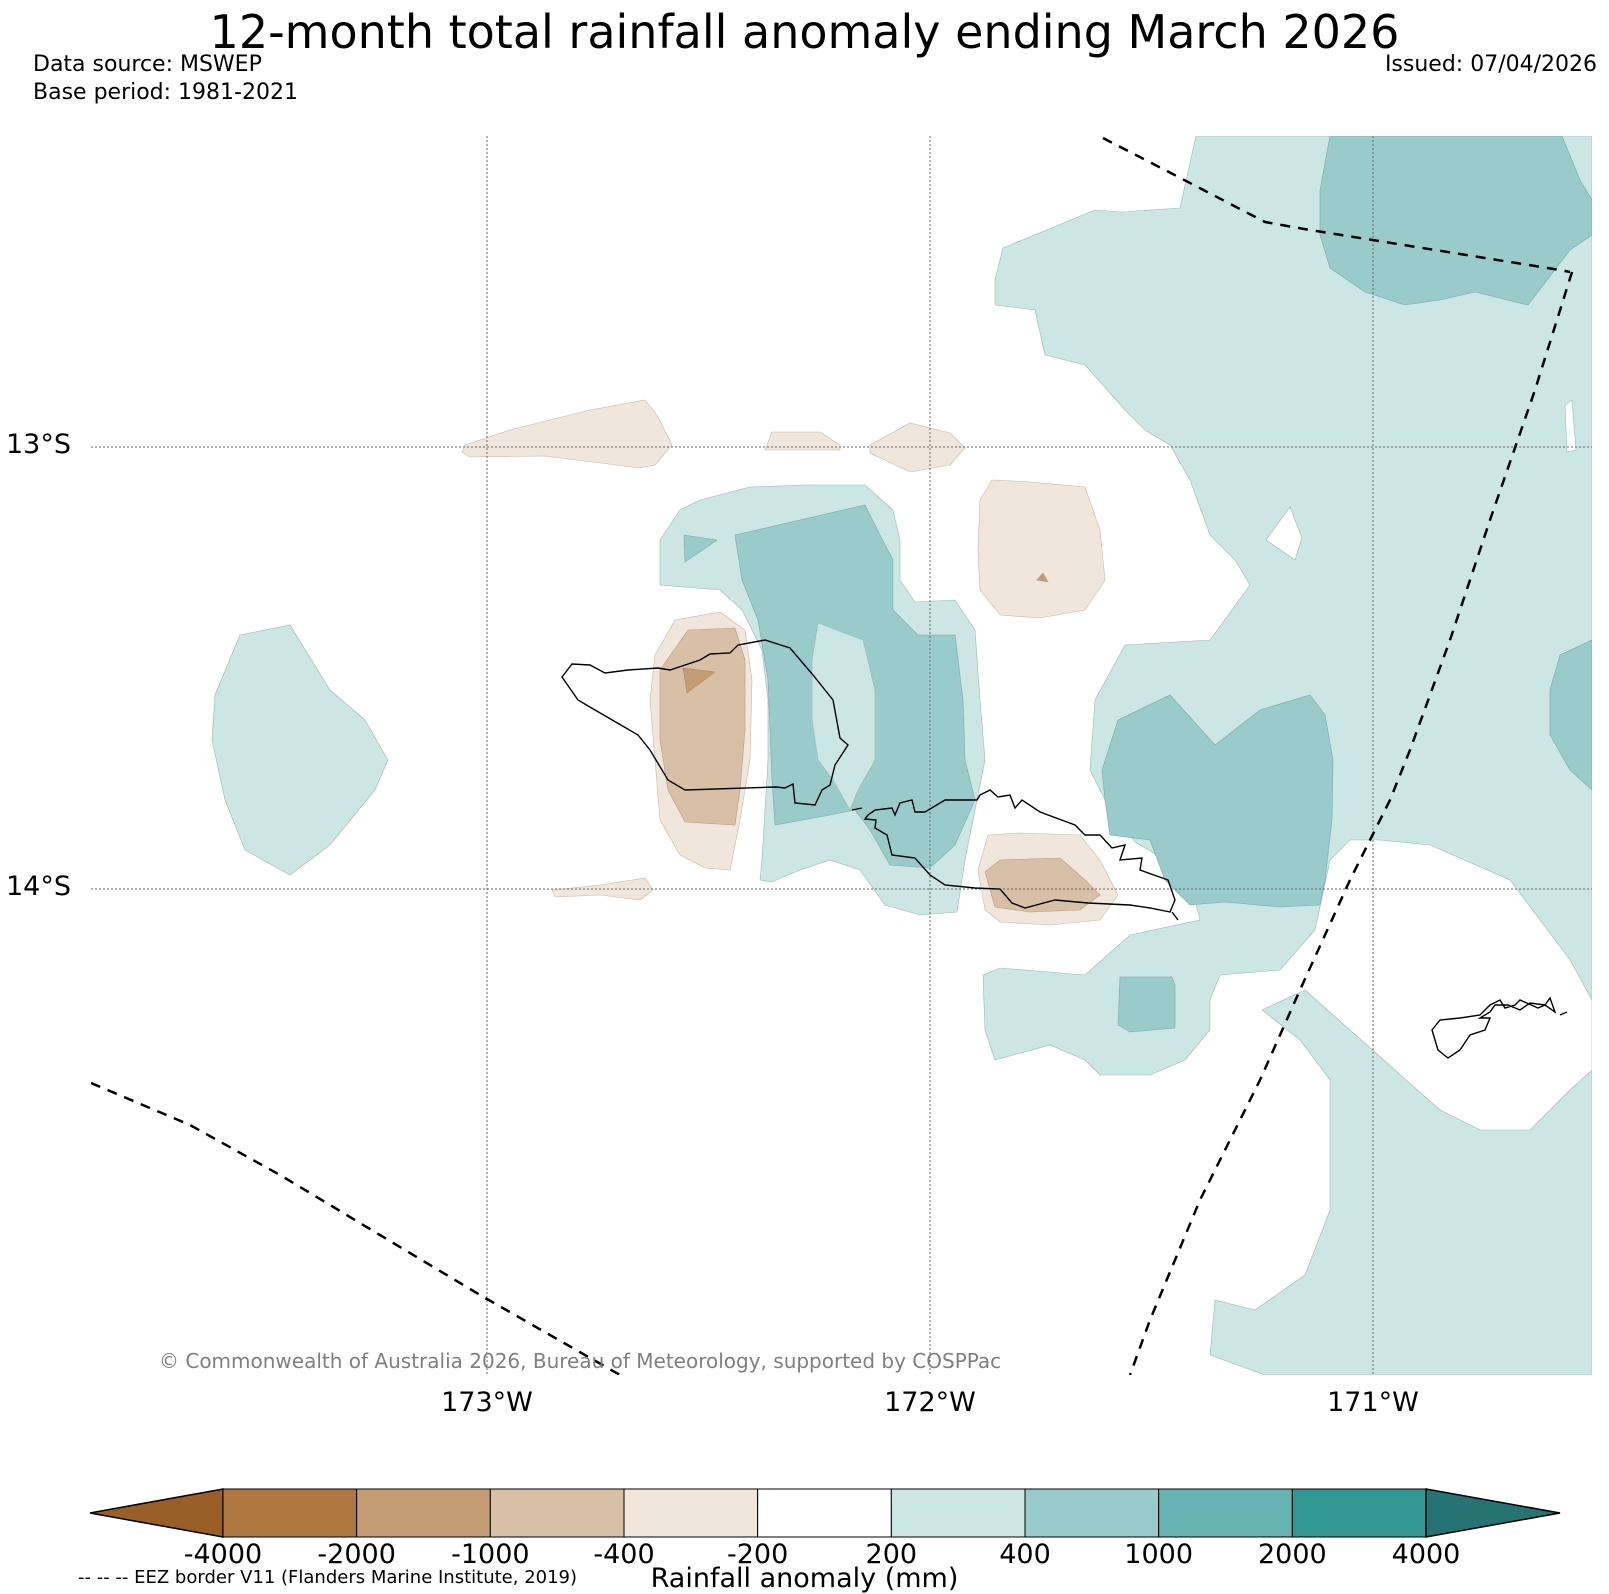 The image size is (1609, 1594). What do you see at coordinates (147, 64) in the screenshot?
I see `data-source: Data source: MSWEP` at bounding box center [147, 64].